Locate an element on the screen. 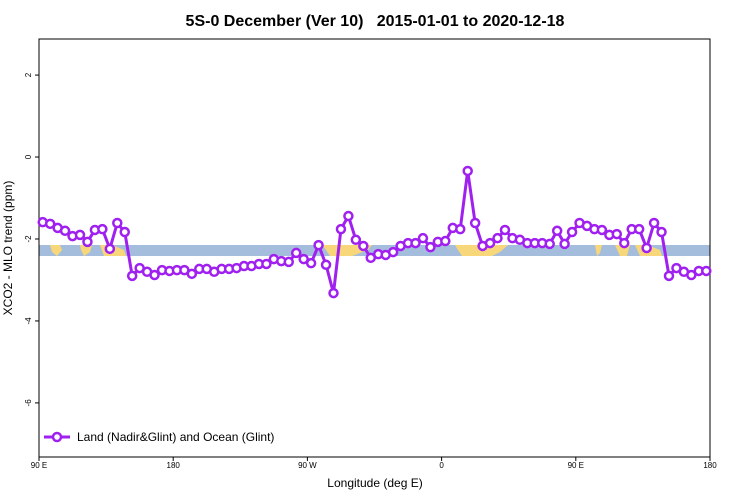 This screenshot has width=750, height=500. x-tick-label: 0 is located at coordinates (441, 465).